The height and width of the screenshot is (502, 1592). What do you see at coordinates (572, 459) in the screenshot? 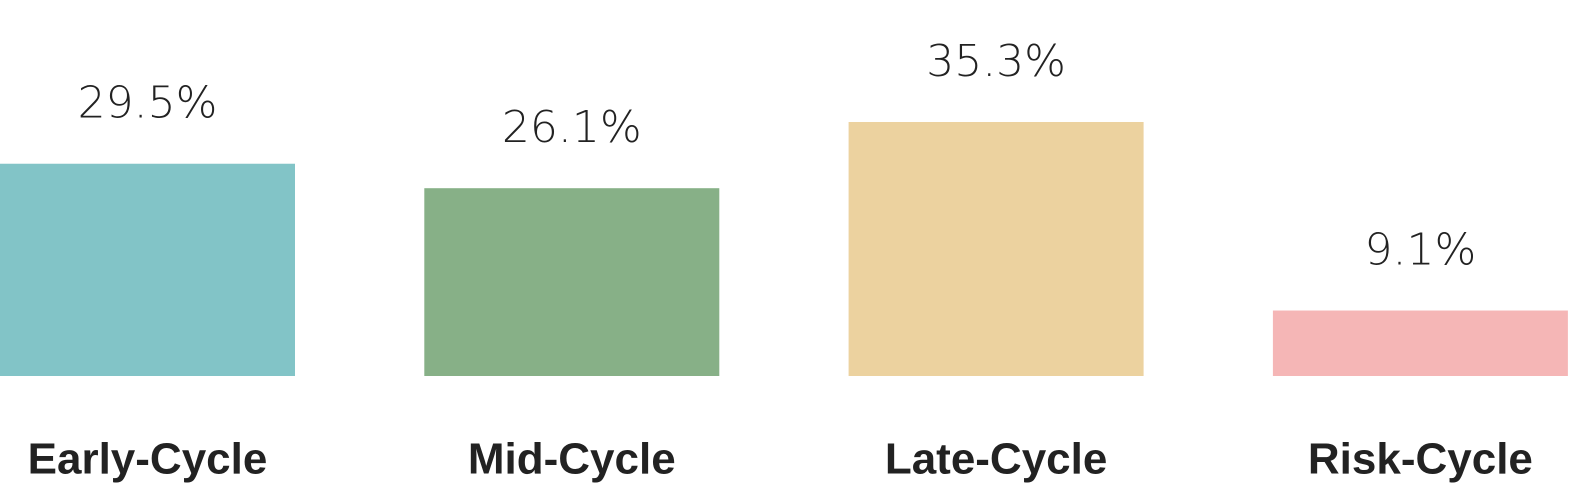
I see `category-label: Mid-Cycle` at bounding box center [572, 459].